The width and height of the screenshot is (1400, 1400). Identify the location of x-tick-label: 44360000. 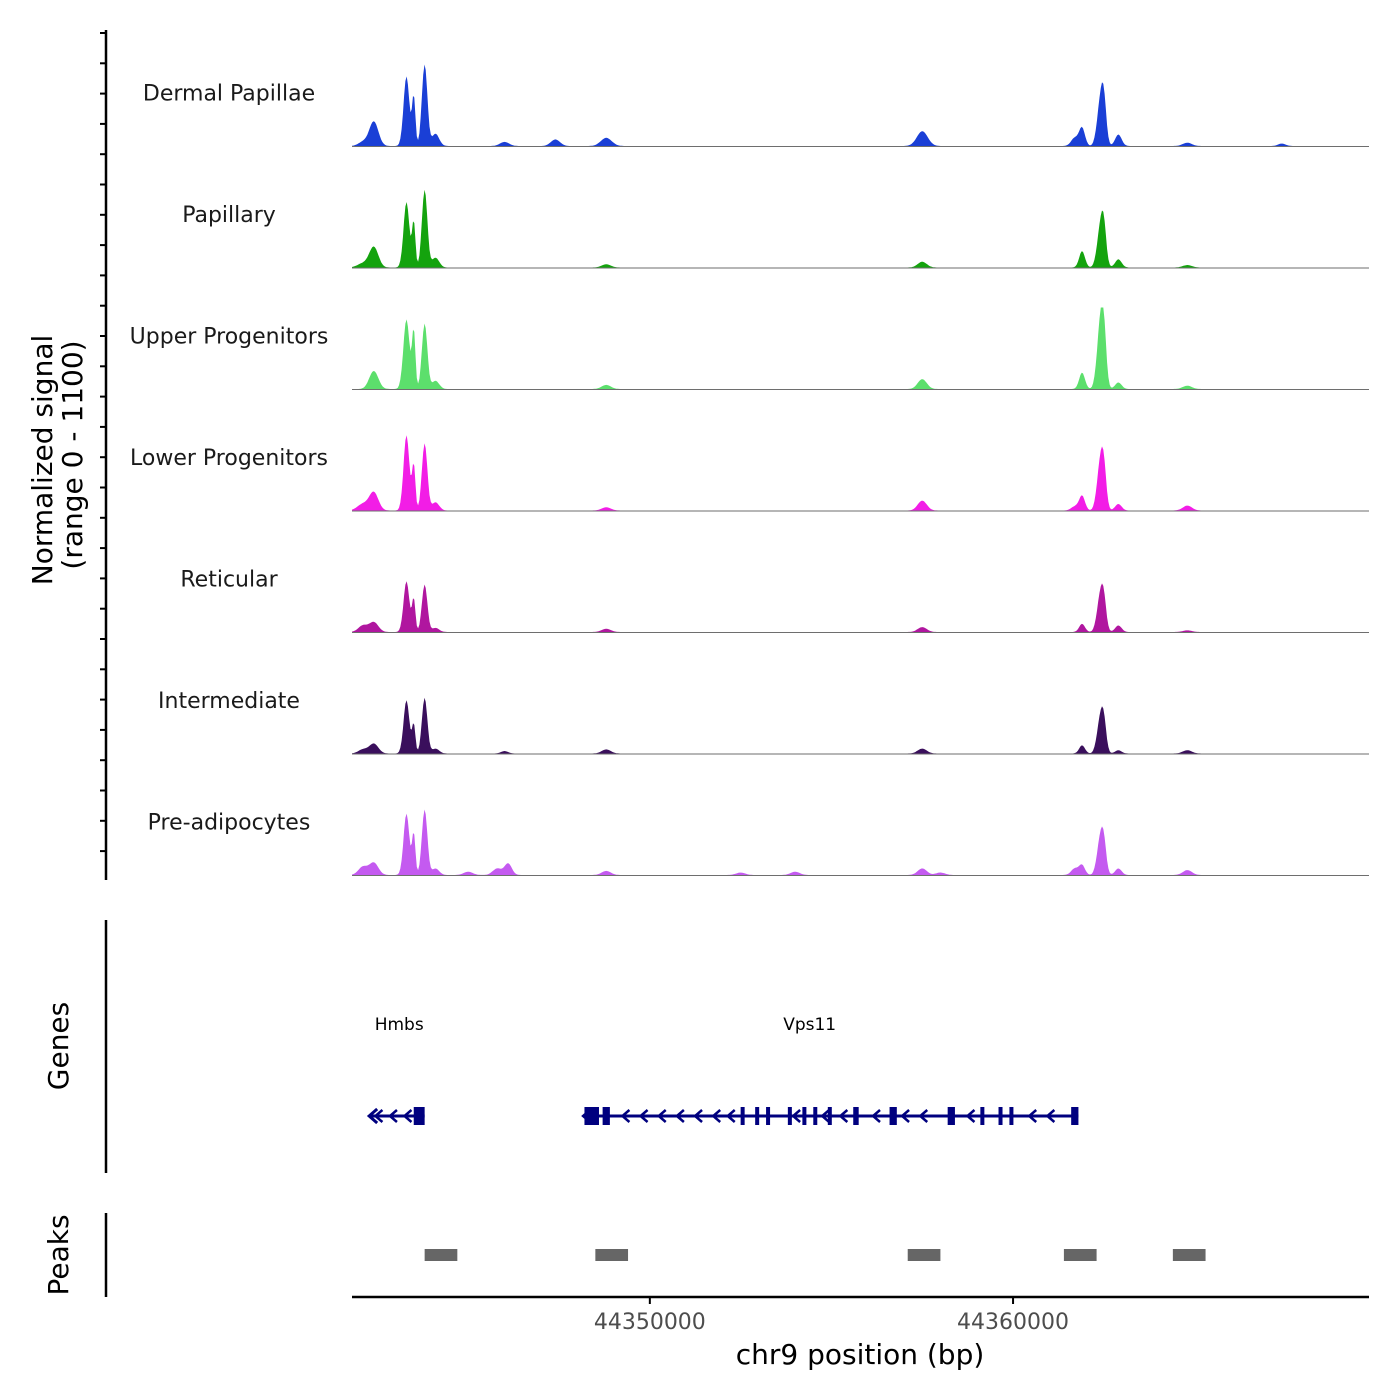
(1013, 1322).